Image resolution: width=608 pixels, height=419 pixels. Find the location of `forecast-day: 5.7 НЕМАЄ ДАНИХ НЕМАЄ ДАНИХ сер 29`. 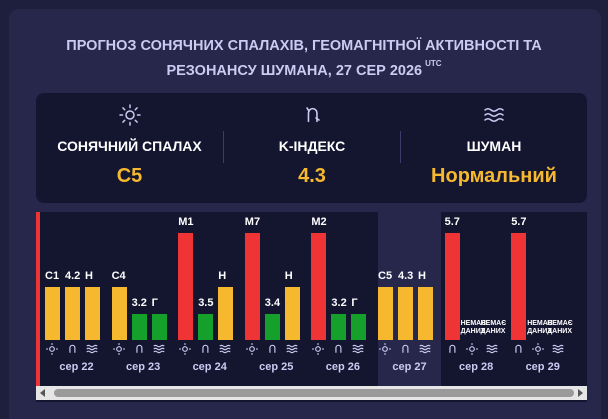

forecast-day: 5.7 НЕМАЄ ДАНИХ НЕМАЄ ДАНИХ сер 29 is located at coordinates (542, 302).